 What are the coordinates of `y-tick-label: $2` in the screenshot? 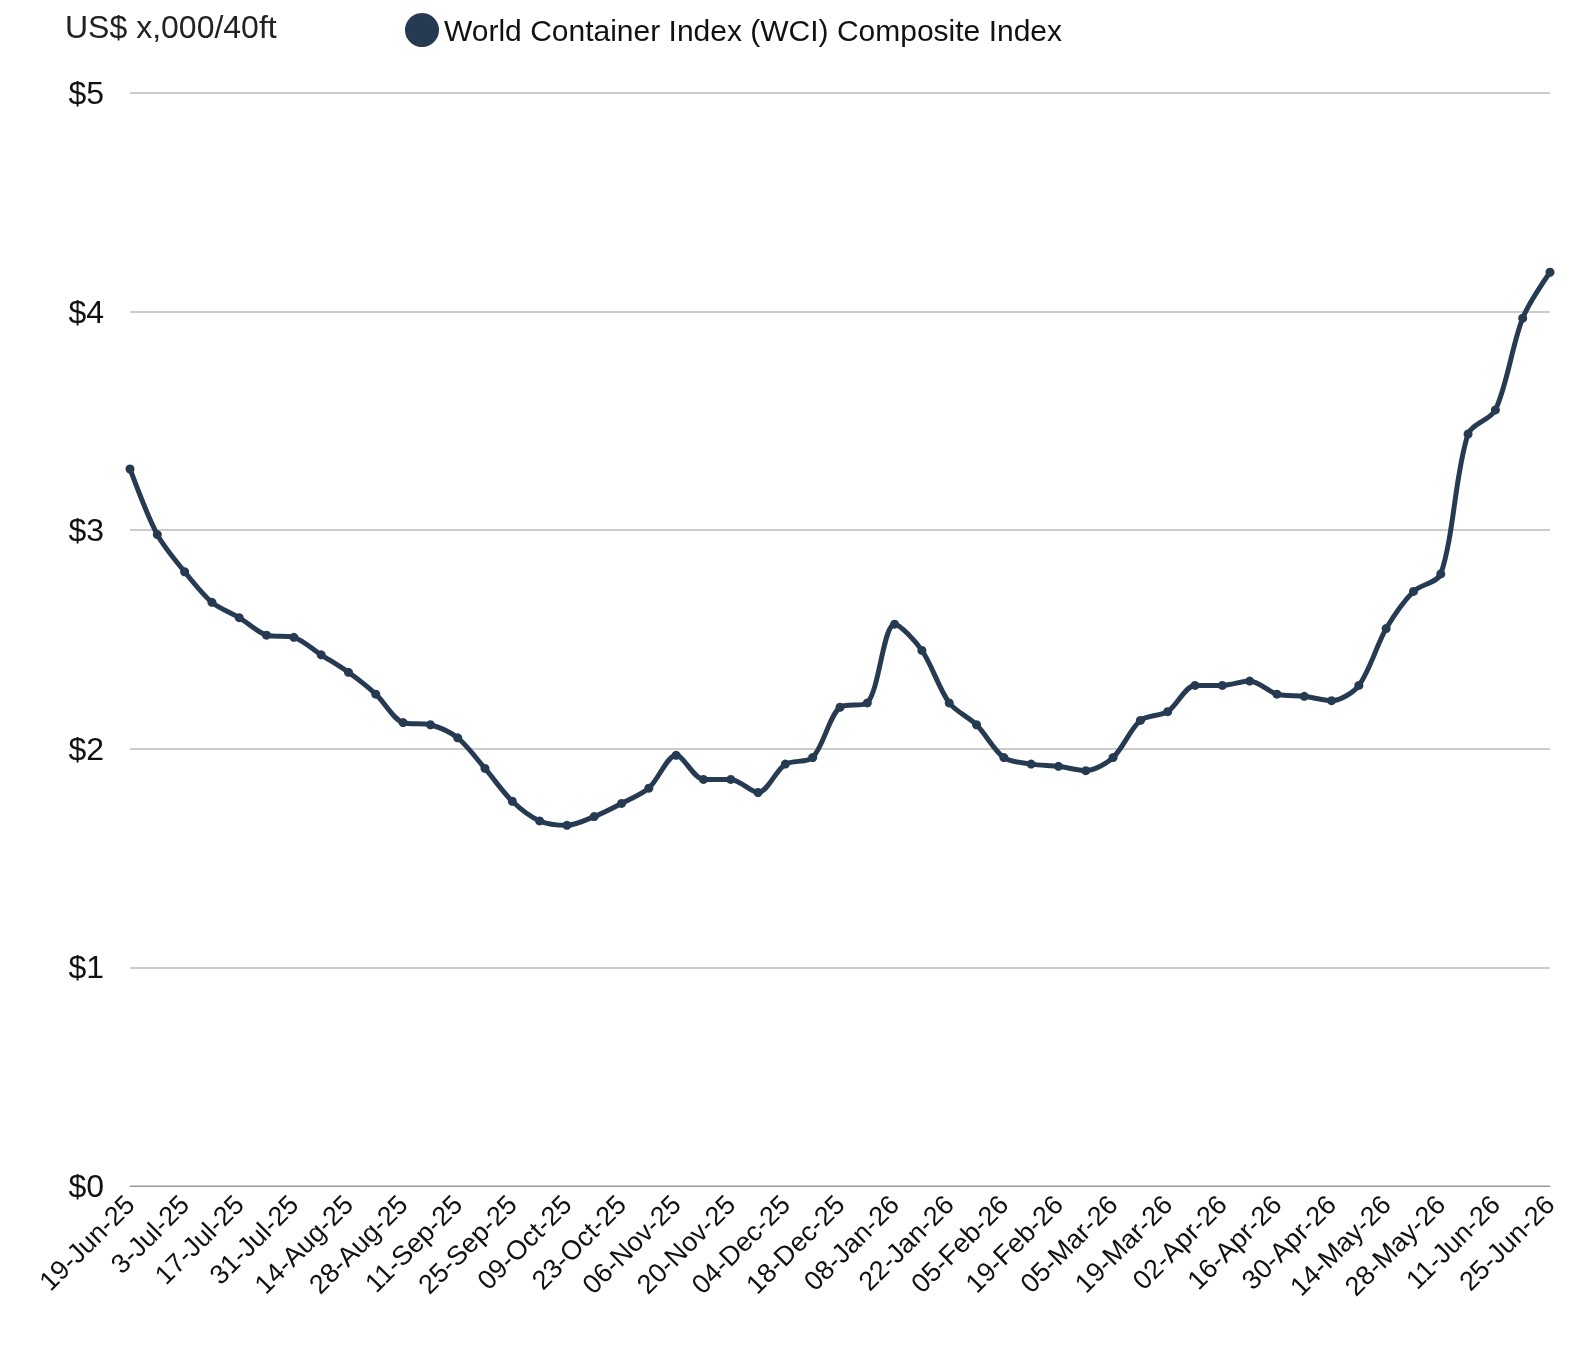 It's located at (86, 748).